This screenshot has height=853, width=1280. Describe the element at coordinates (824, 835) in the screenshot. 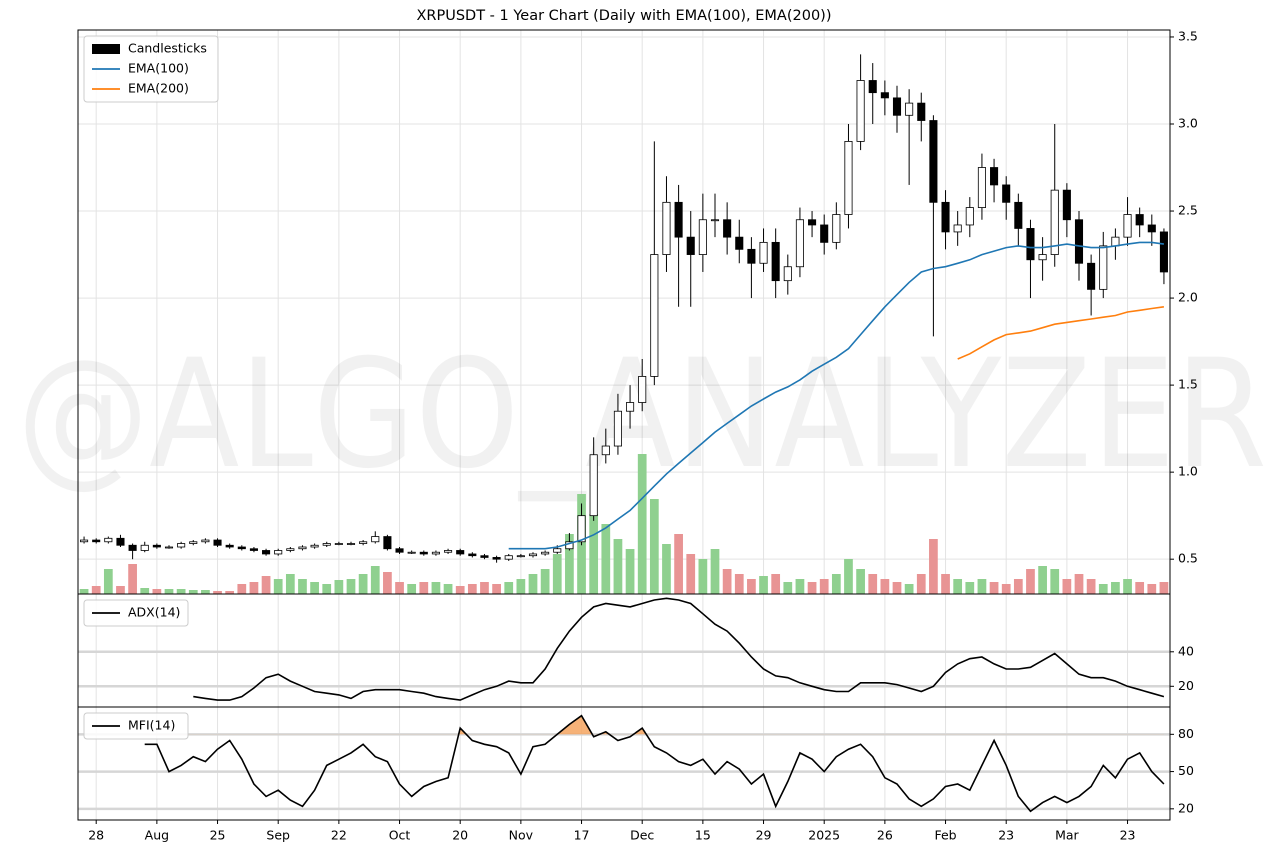

I see `x-tick-label: 2025` at that location.